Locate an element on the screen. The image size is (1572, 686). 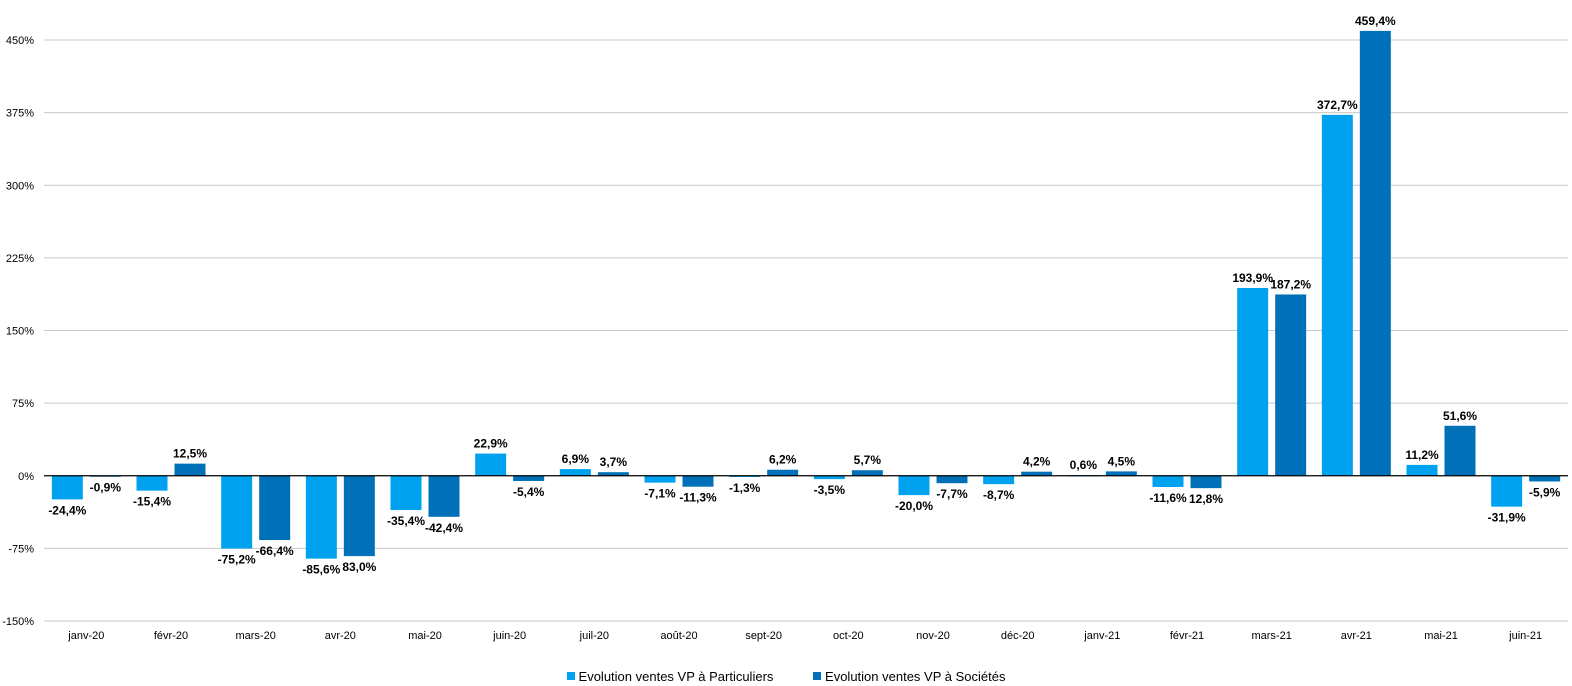
x-tick-label: déc-20 is located at coordinates (1018, 636).